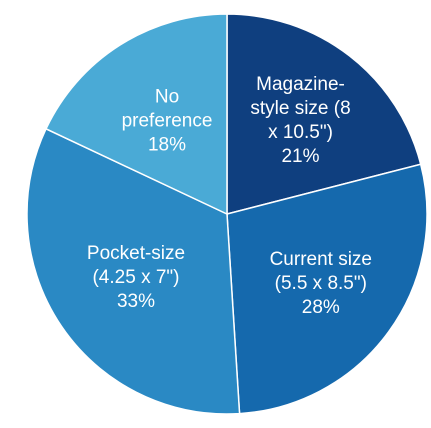 The height and width of the screenshot is (428, 431). What do you see at coordinates (167, 144) in the screenshot?
I see `slice-value-label: 18%` at bounding box center [167, 144].